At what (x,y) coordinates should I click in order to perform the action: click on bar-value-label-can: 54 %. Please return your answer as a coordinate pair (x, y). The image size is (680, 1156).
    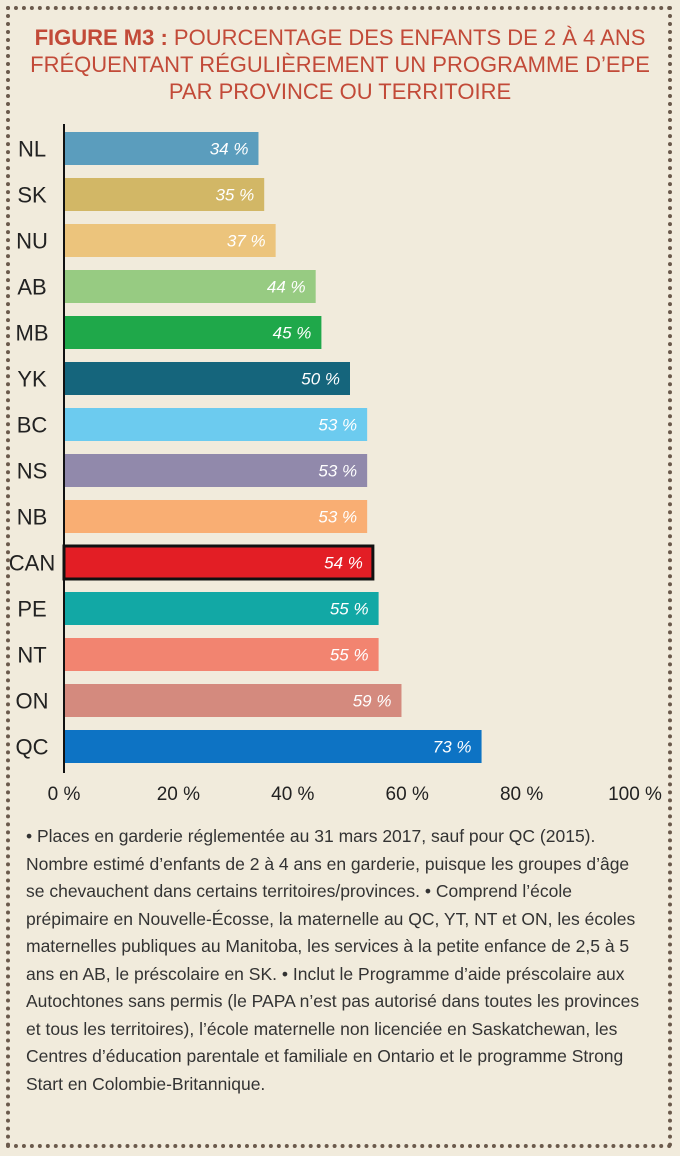
    Looking at the image, I should click on (343, 563).